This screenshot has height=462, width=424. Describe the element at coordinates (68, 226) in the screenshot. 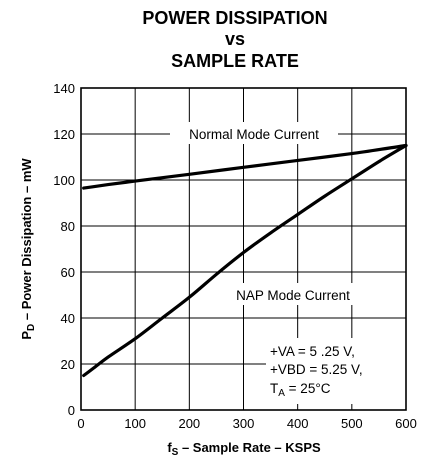

I see `y-tick-label: 80` at that location.